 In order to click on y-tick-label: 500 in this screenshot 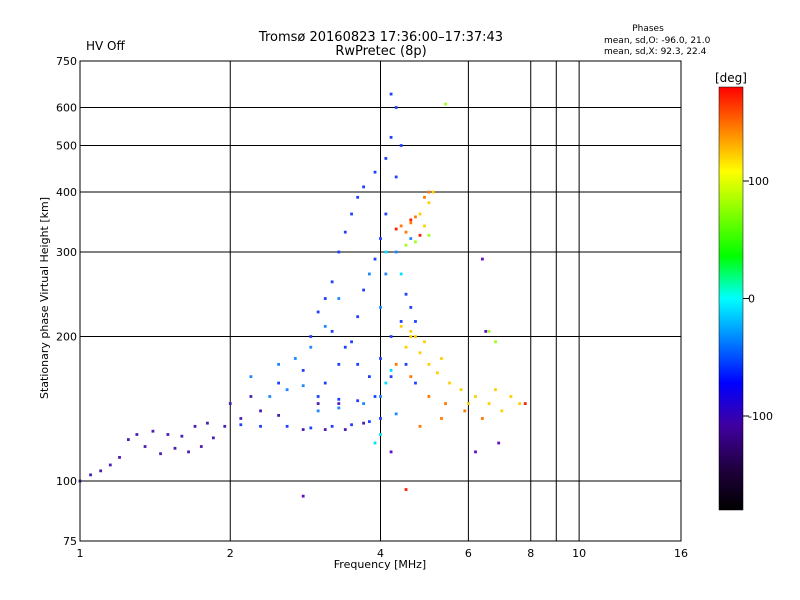, I will do `click(66, 146)`.